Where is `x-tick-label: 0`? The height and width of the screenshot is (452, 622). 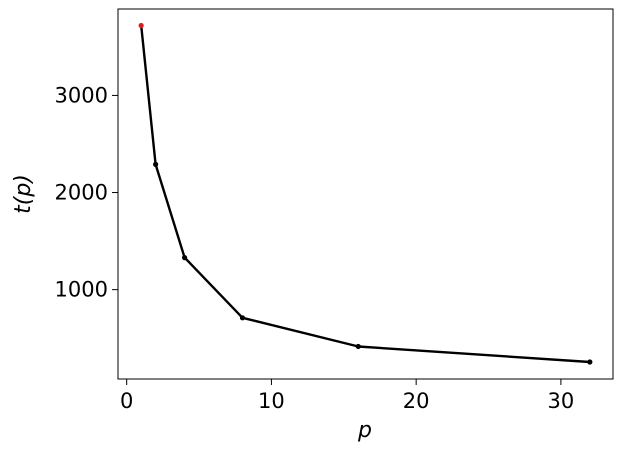 x-tick-label: 0 is located at coordinates (126, 401).